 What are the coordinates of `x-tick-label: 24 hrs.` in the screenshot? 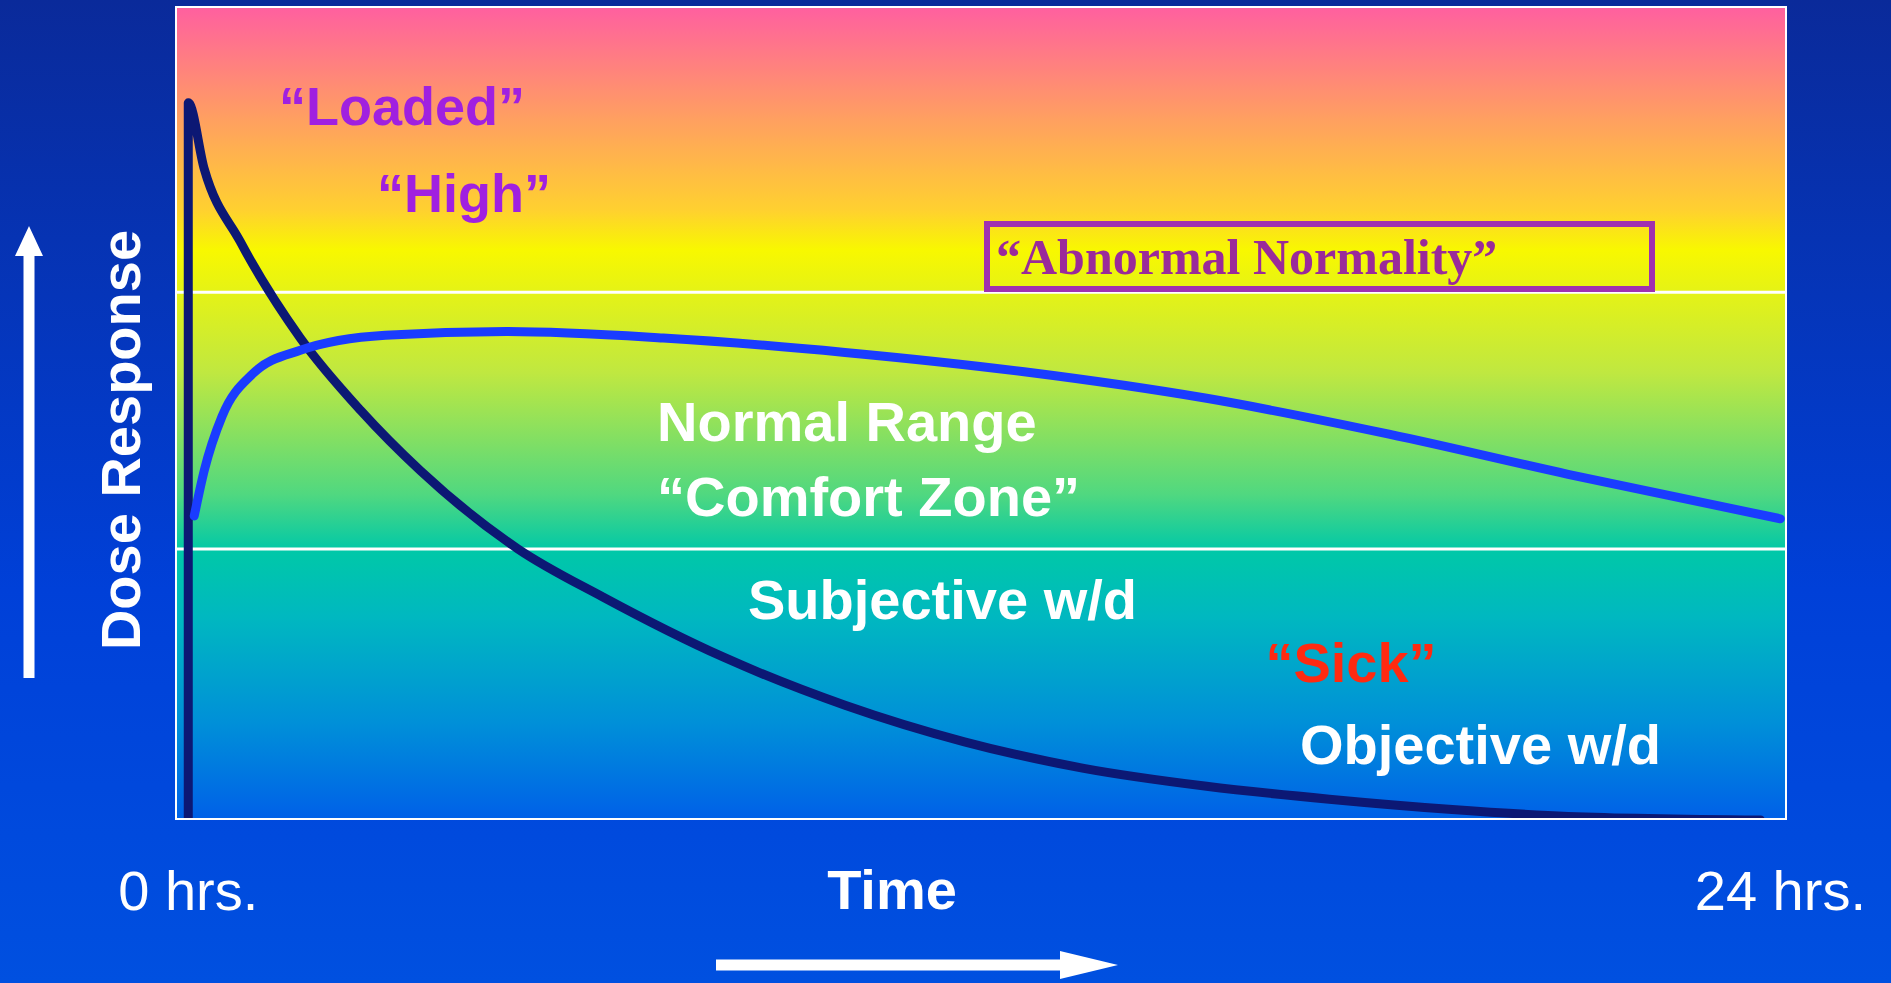 It's located at (1780, 890).